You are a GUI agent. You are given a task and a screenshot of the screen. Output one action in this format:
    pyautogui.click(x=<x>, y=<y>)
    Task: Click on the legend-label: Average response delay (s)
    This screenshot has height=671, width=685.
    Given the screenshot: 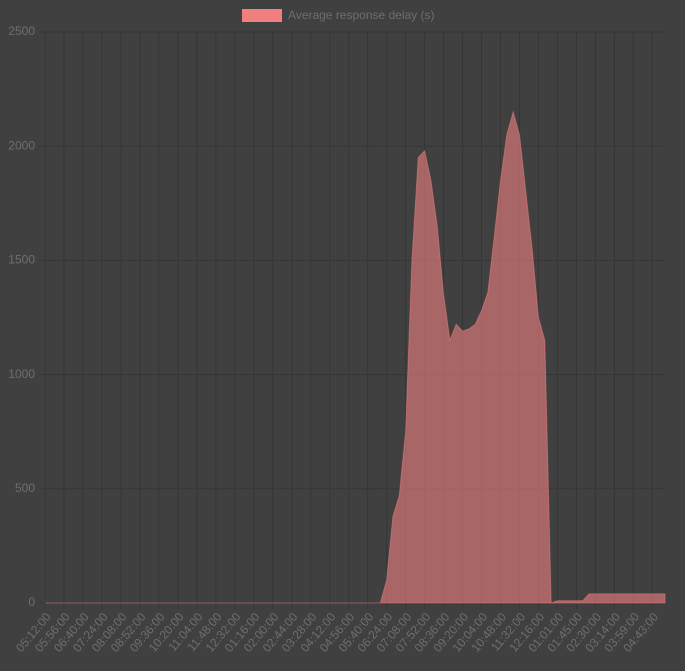 What is the action you would take?
    pyautogui.click(x=361, y=15)
    